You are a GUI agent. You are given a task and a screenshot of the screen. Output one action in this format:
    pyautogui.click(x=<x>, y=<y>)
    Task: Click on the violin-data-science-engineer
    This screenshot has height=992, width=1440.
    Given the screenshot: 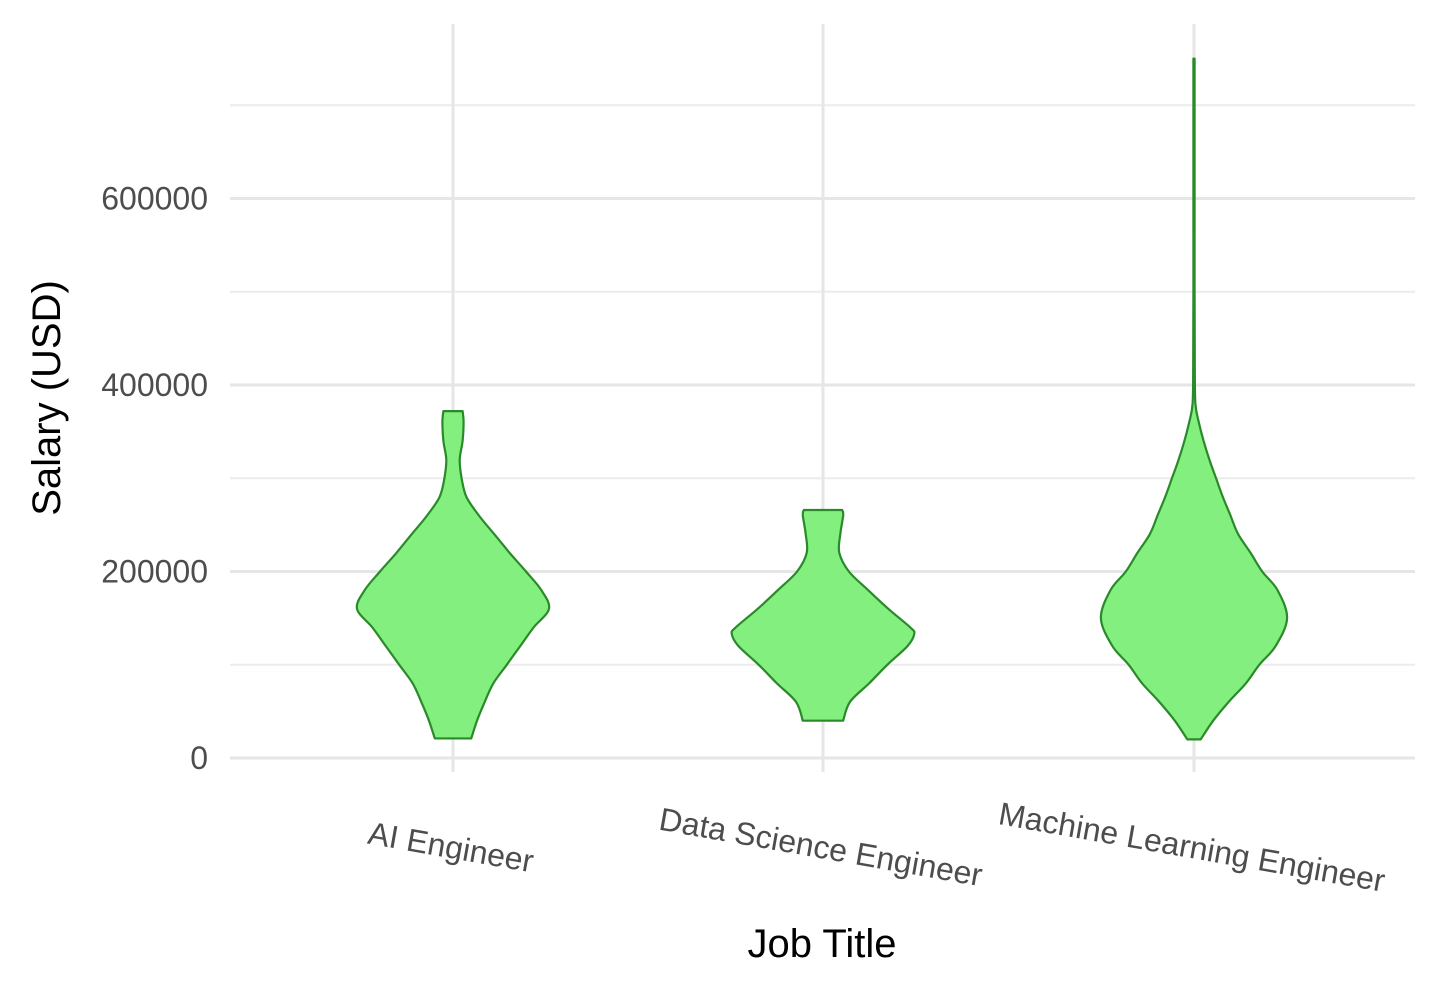 What is the action you would take?
    pyautogui.click(x=823, y=615)
    